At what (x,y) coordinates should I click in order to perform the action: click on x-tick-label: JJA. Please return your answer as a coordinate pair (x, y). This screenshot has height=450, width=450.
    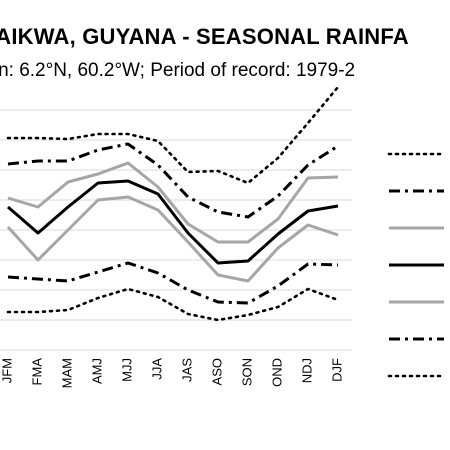
    Looking at the image, I should click on (156, 369).